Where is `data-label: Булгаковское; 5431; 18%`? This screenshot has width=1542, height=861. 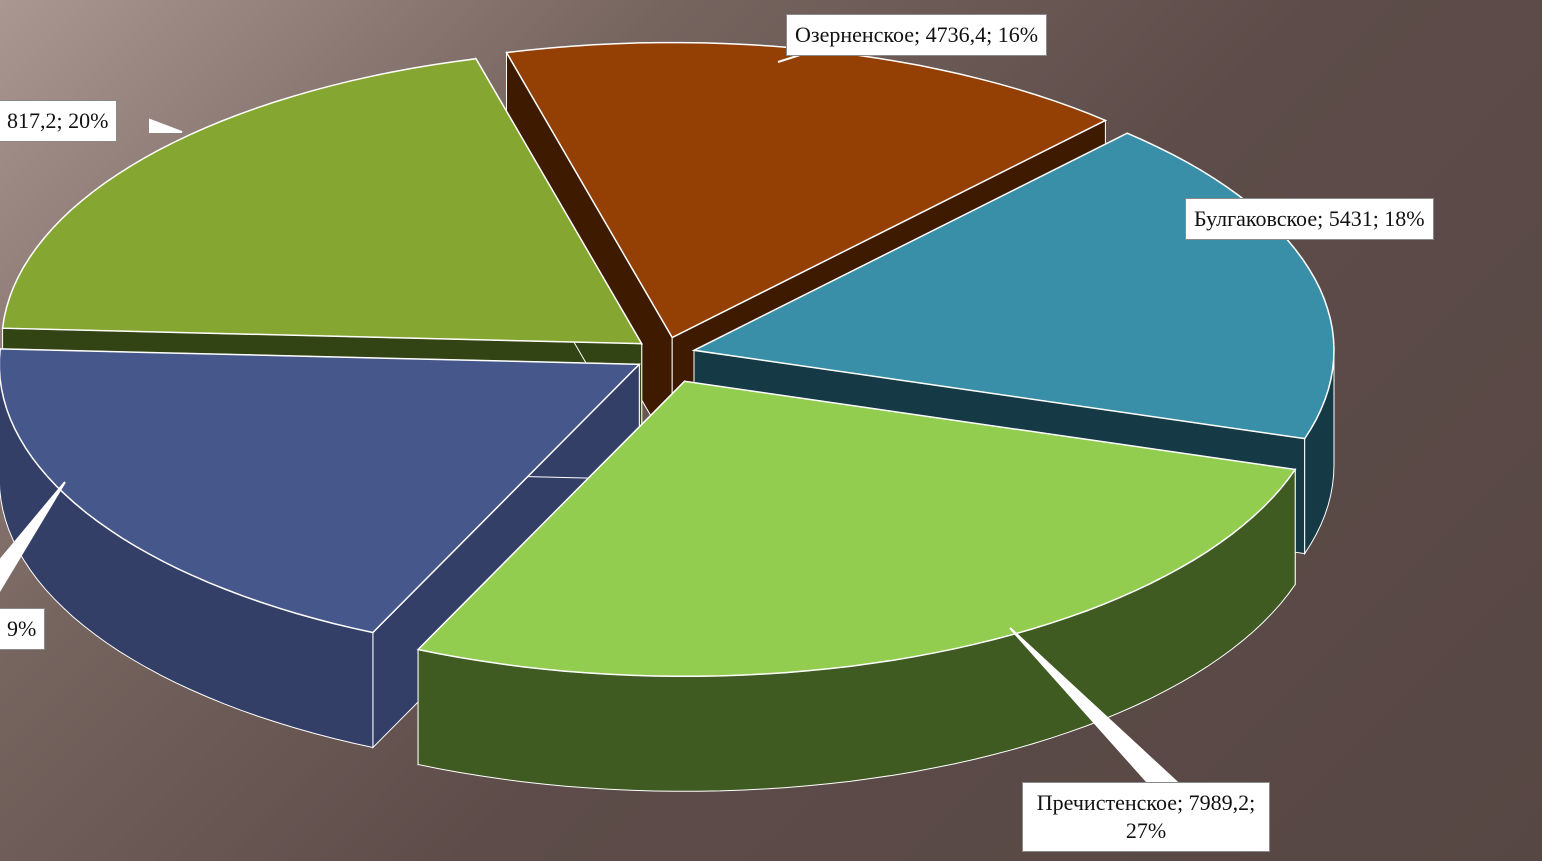 data-label: Булгаковское; 5431; 18% is located at coordinates (1309, 219).